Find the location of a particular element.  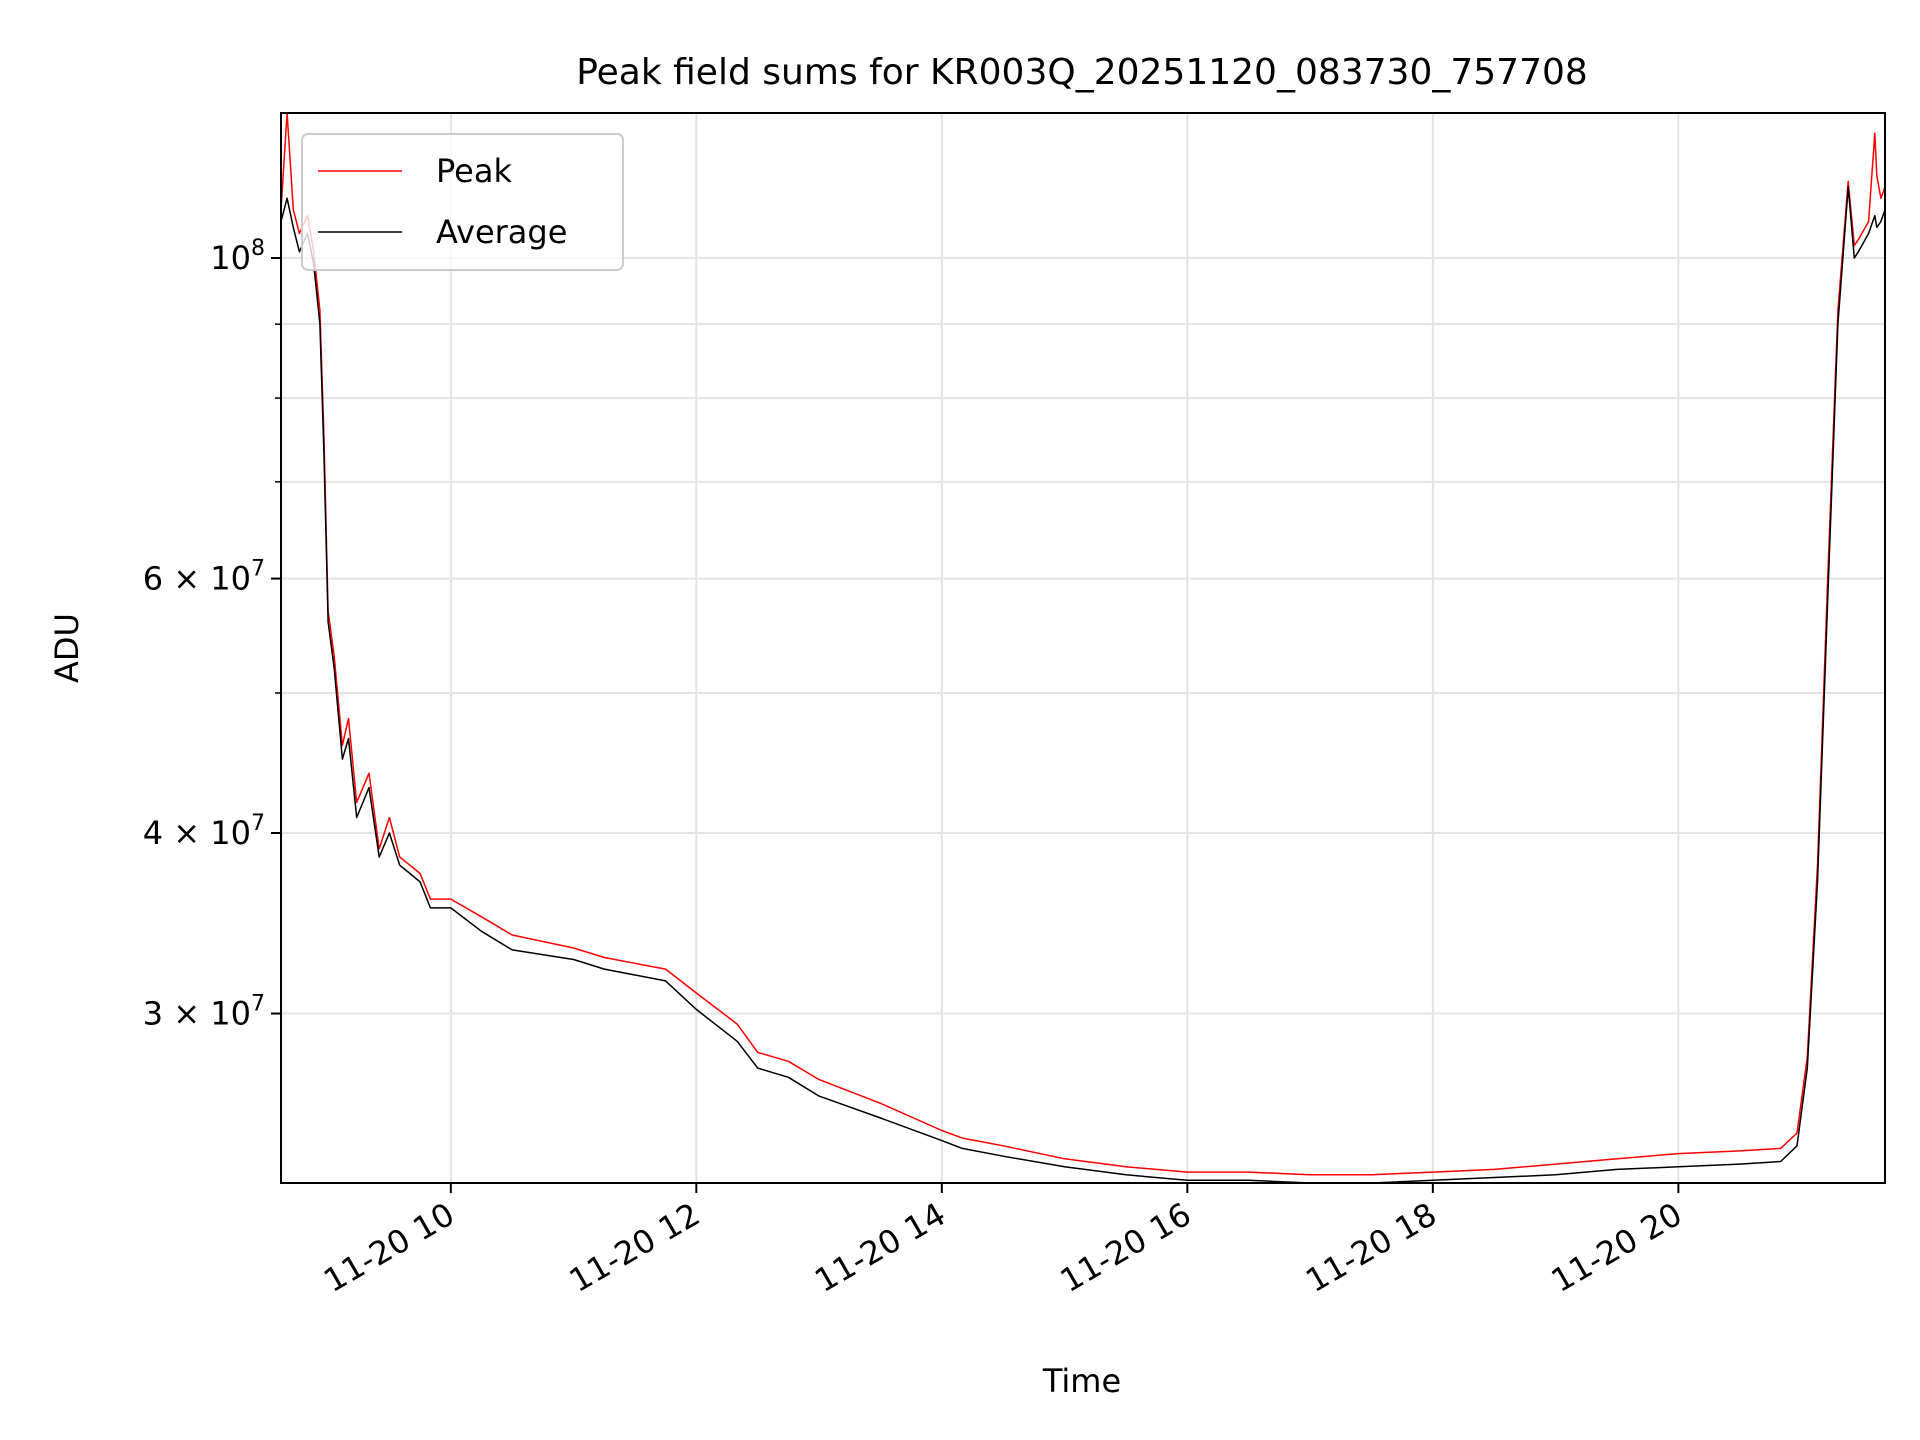

y-tick-label-0: 3 × 107 is located at coordinates (204, 1012).